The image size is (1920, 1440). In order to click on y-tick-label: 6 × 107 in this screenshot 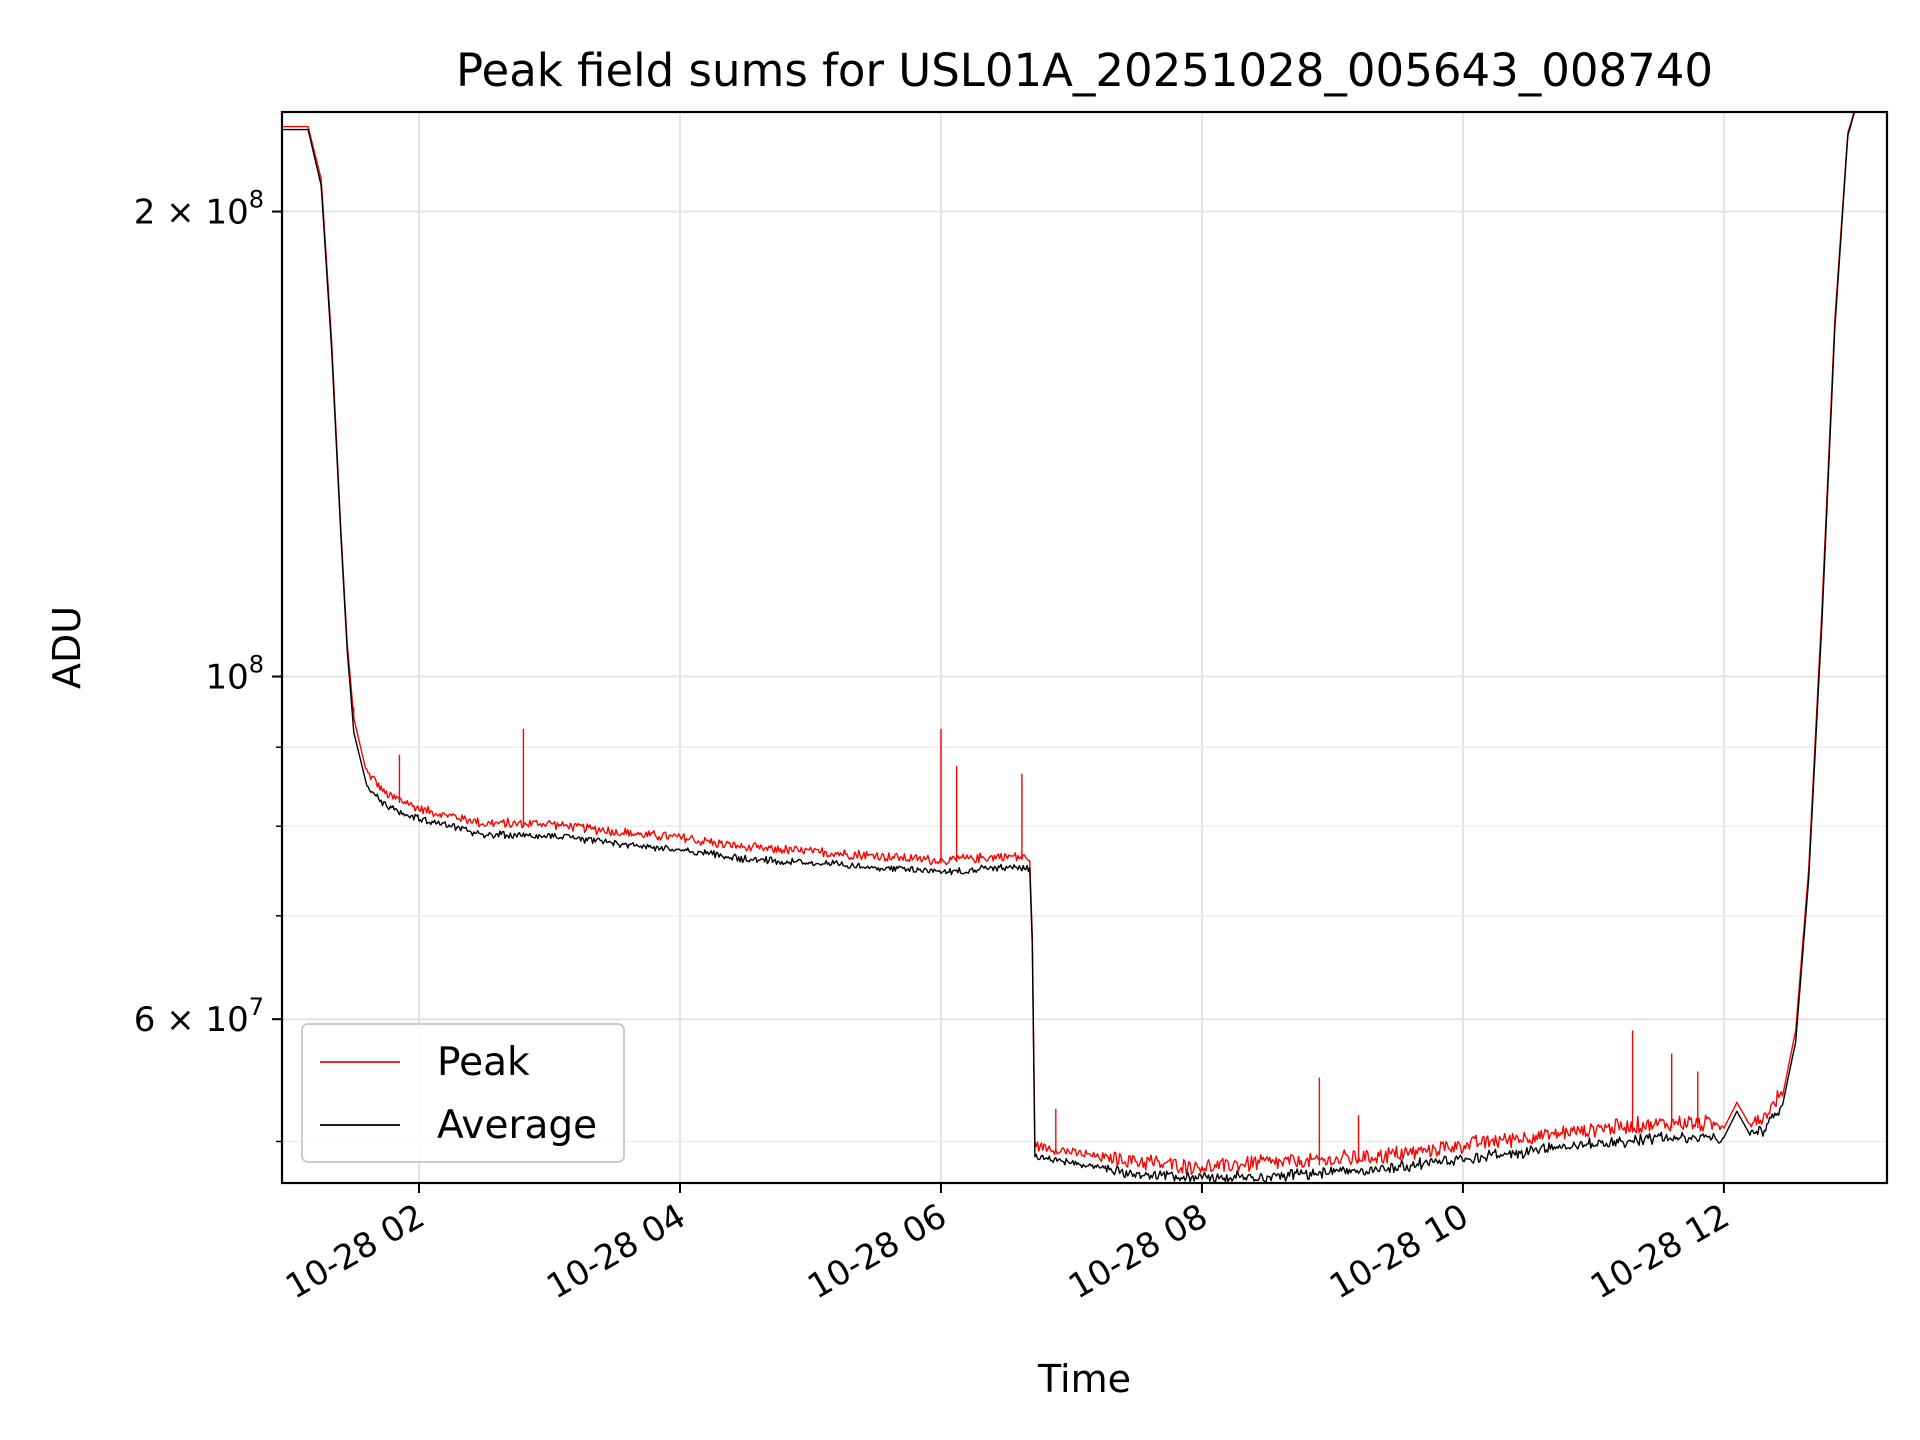, I will do `click(199, 1016)`.